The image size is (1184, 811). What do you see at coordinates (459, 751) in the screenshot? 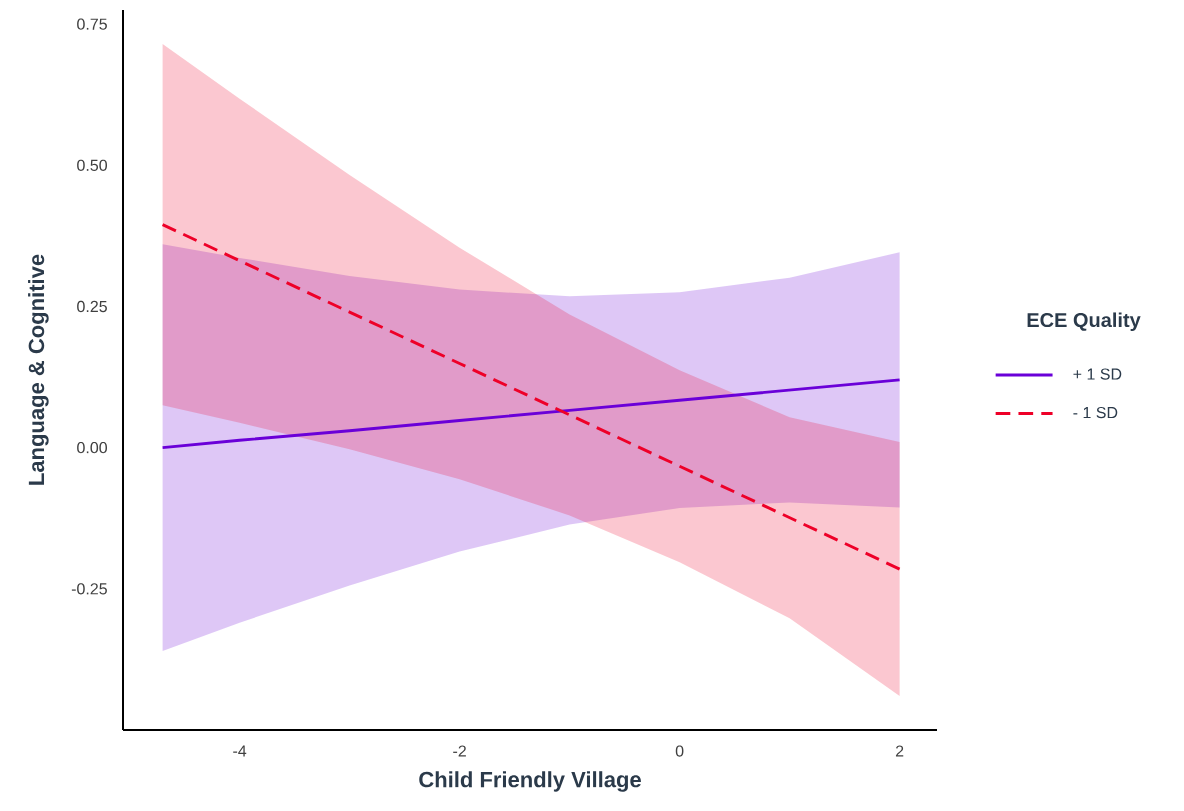
I see `x-tick-label: -2` at bounding box center [459, 751].